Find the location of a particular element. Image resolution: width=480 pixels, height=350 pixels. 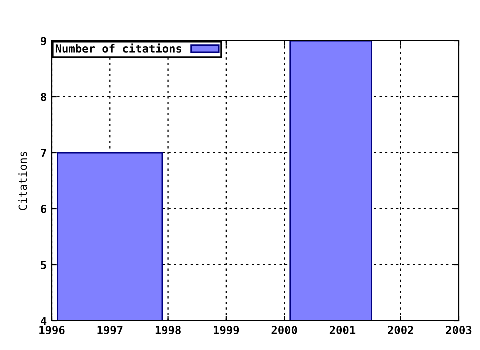

y-tick-label: 4 is located at coordinates (44, 321).